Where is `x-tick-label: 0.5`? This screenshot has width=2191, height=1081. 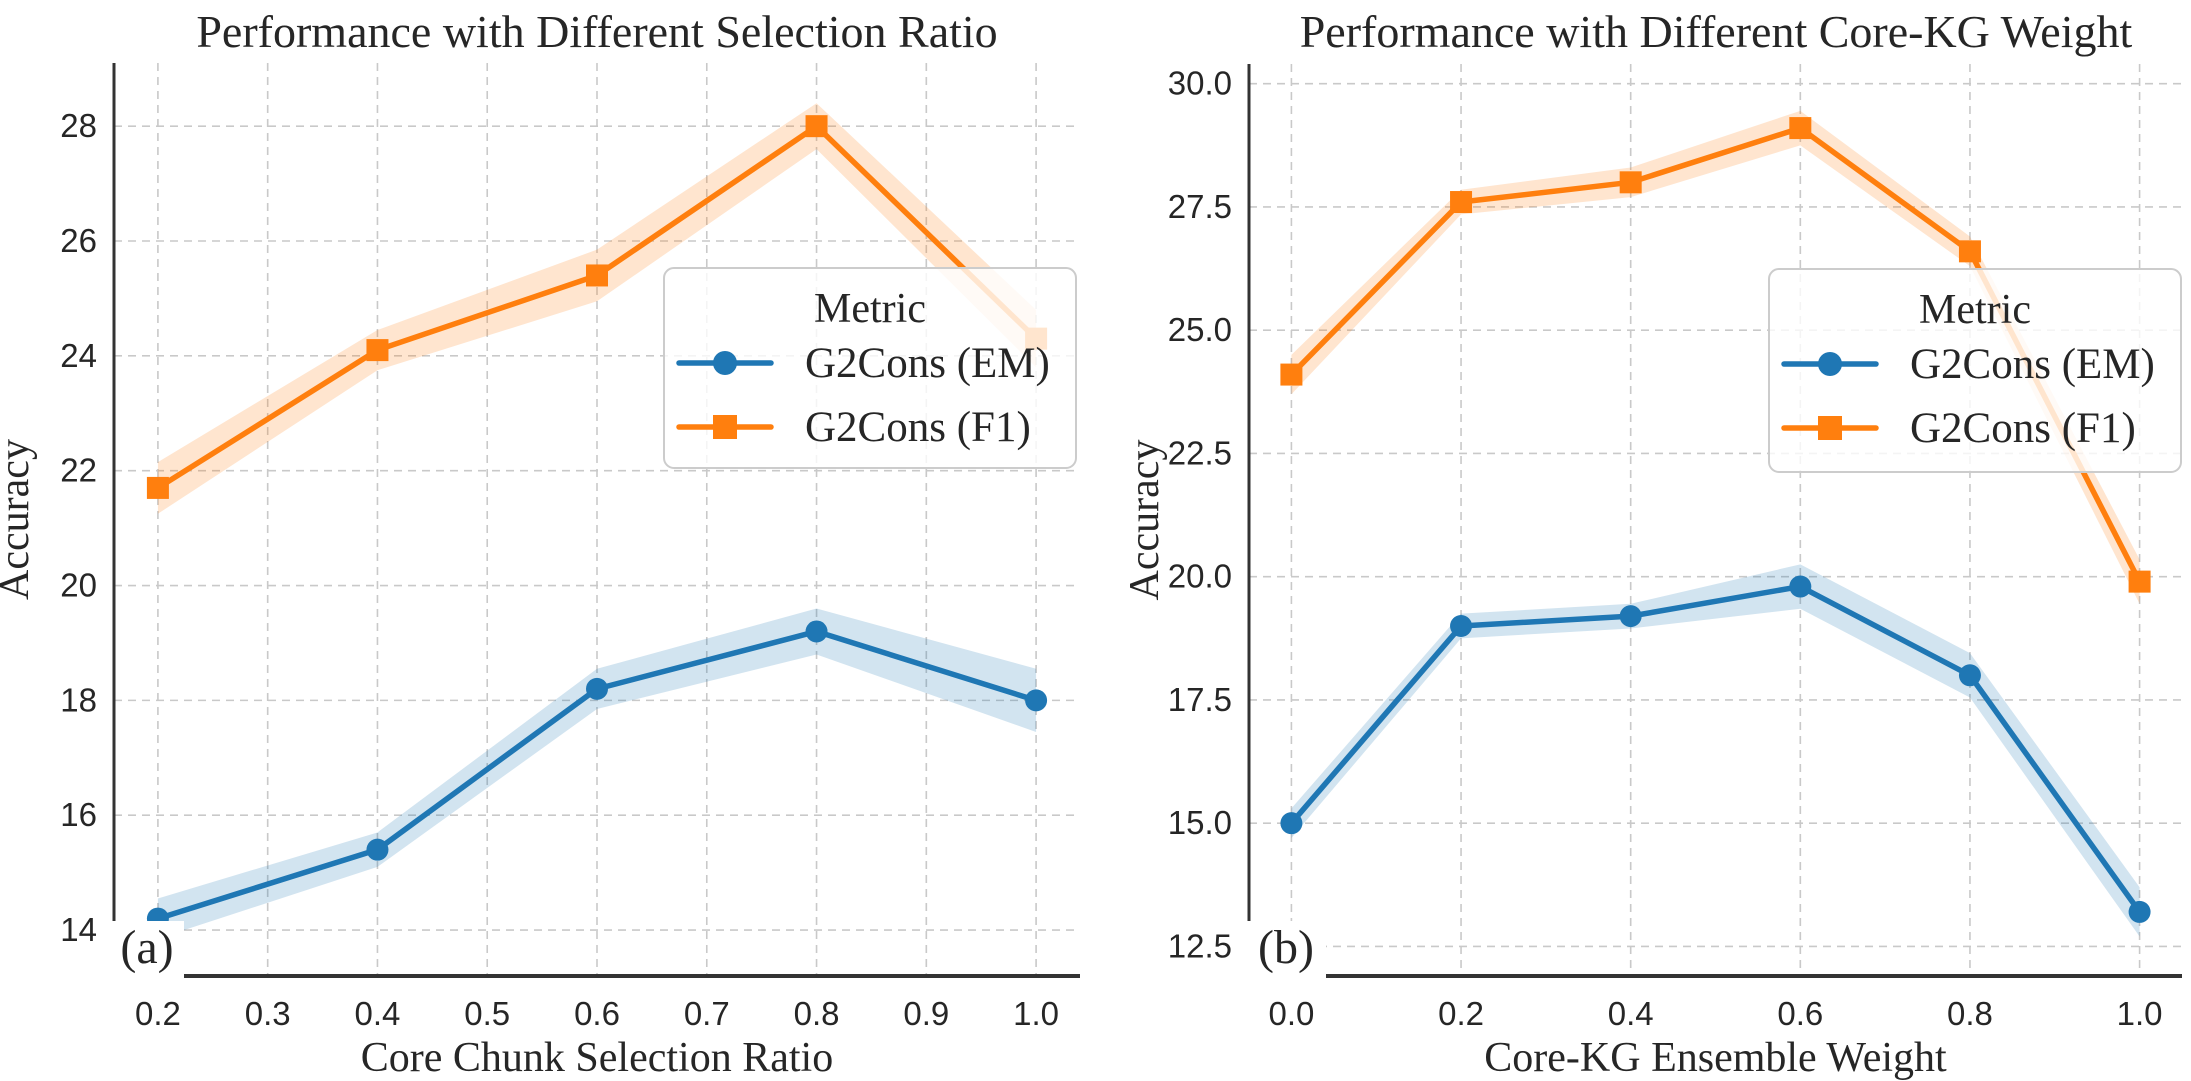 x-tick-label: 0.5 is located at coordinates (487, 1013).